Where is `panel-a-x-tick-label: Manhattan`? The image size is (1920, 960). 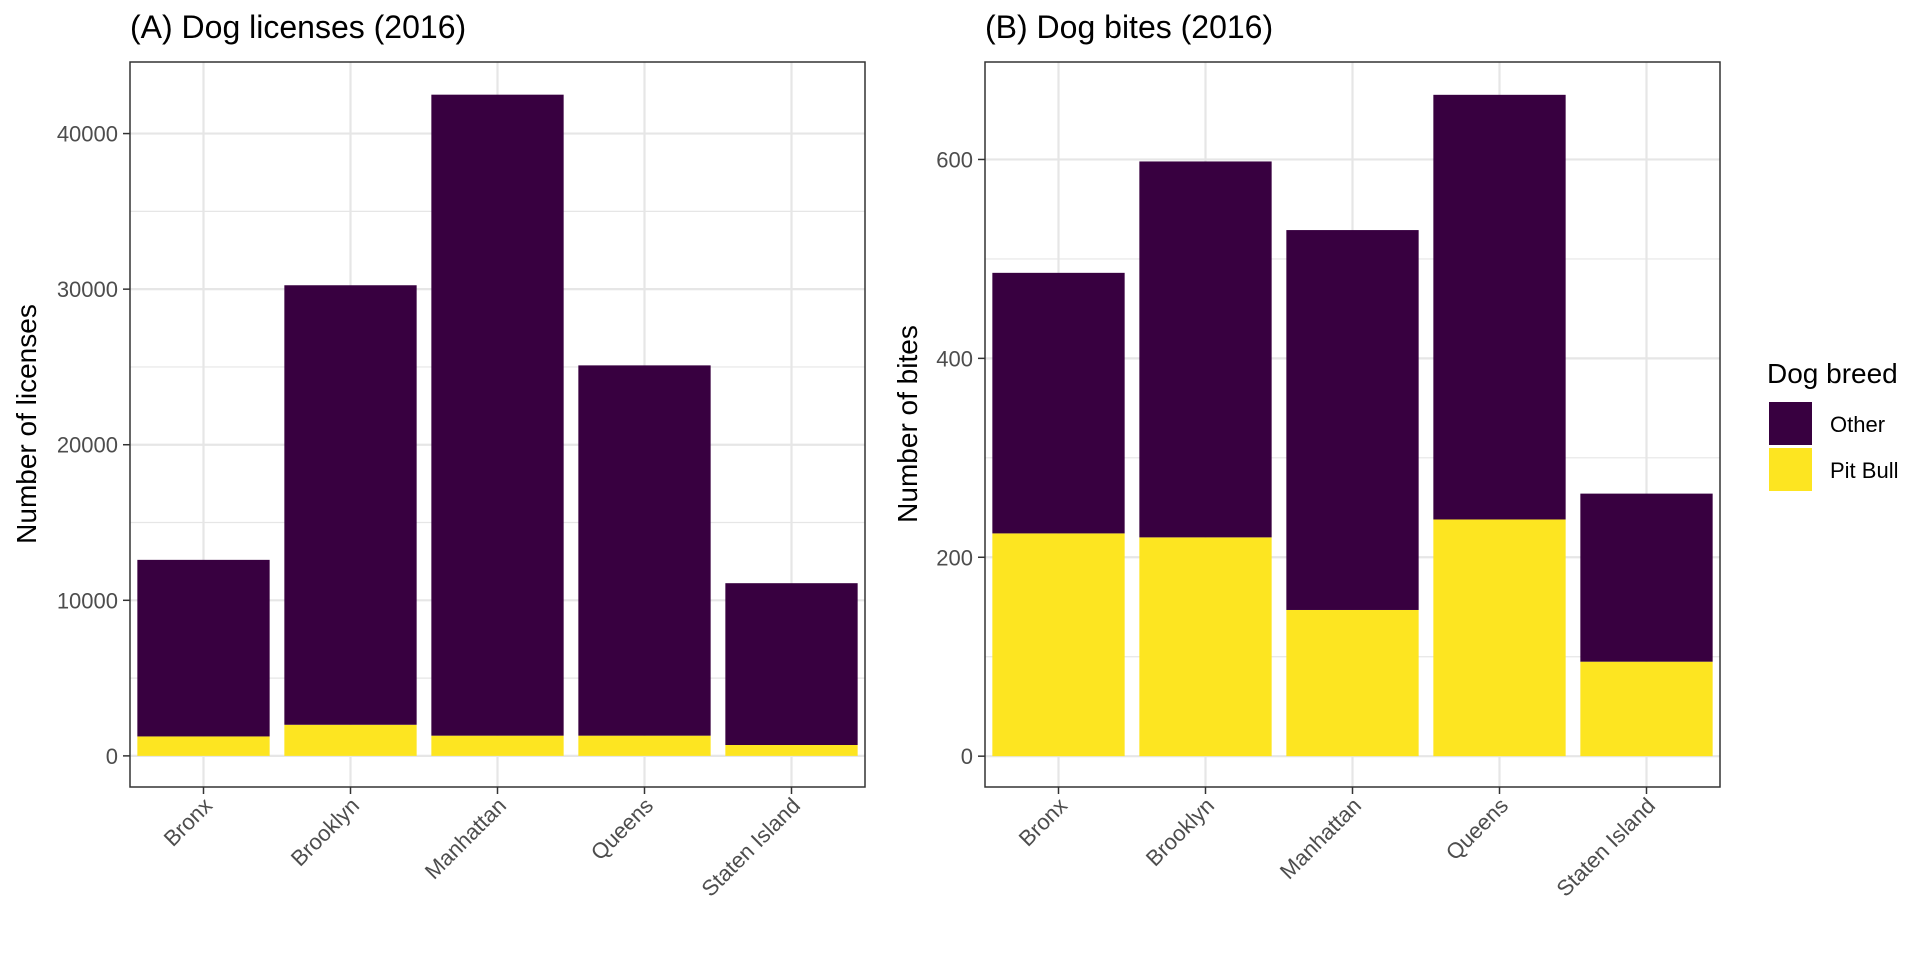
panel-a-x-tick-label: Manhattan is located at coordinates (465, 838).